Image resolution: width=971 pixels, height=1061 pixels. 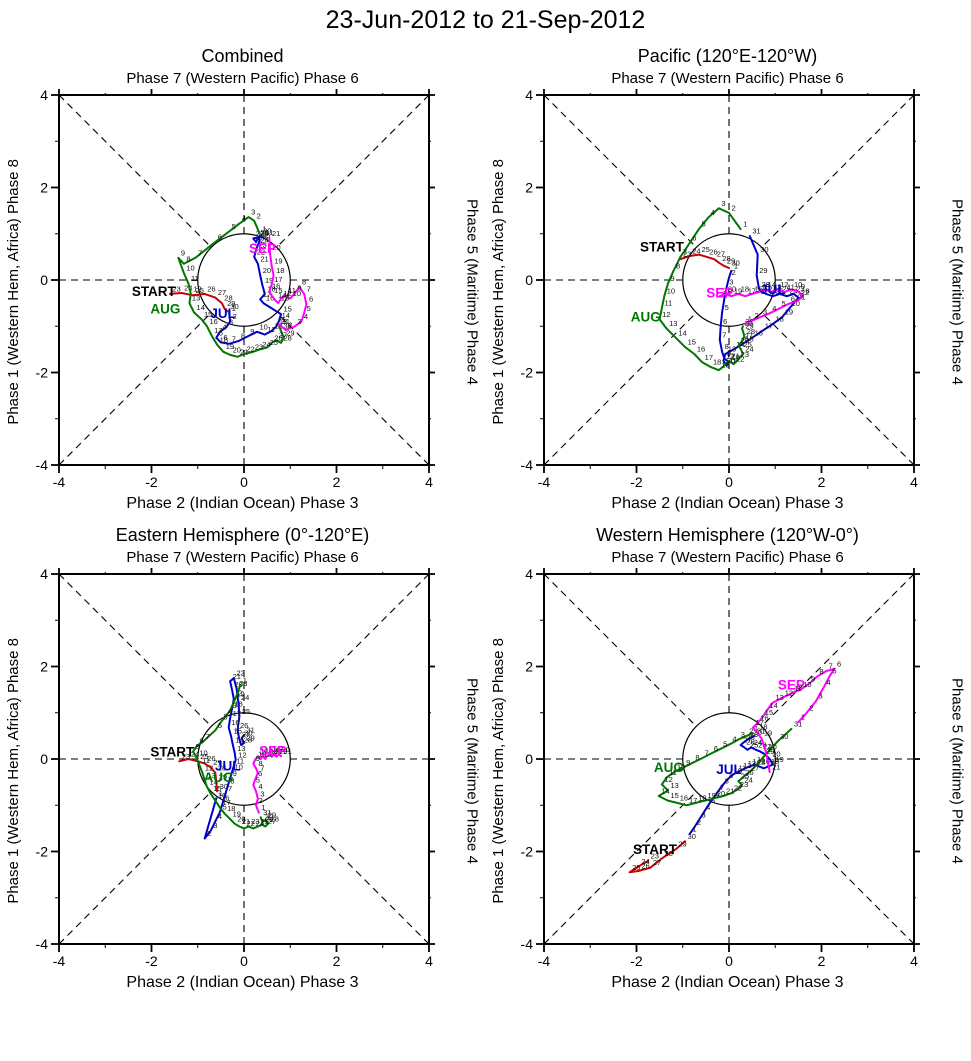 I want to click on day-number: 6, so click(x=838, y=663).